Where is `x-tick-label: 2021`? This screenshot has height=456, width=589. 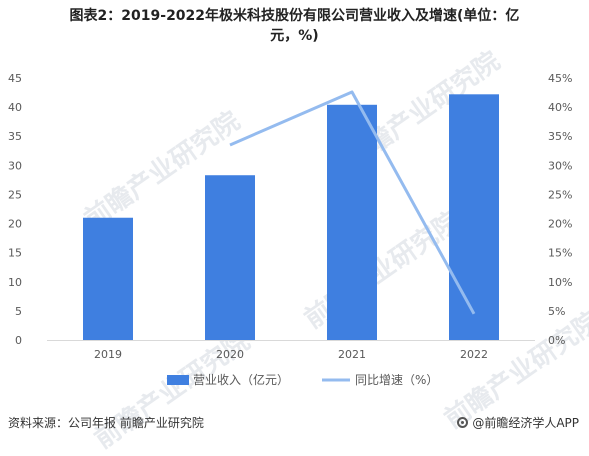
x-tick-label: 2021 is located at coordinates (352, 354).